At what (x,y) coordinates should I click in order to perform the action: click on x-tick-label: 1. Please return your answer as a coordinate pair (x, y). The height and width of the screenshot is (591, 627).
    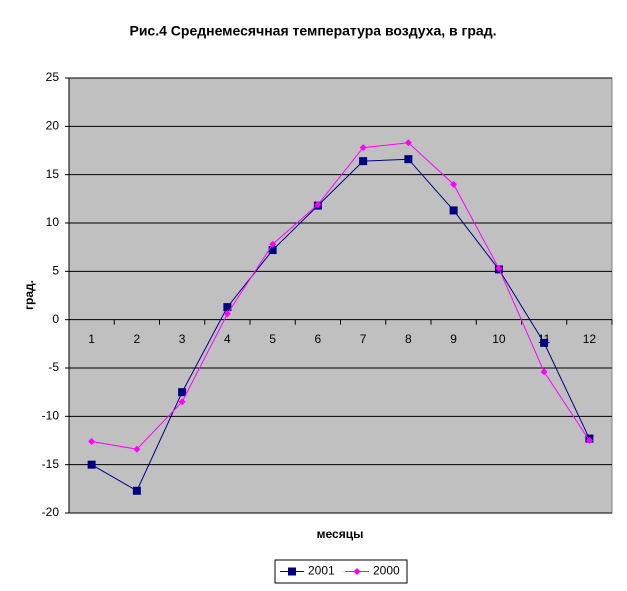
    Looking at the image, I should click on (91, 339).